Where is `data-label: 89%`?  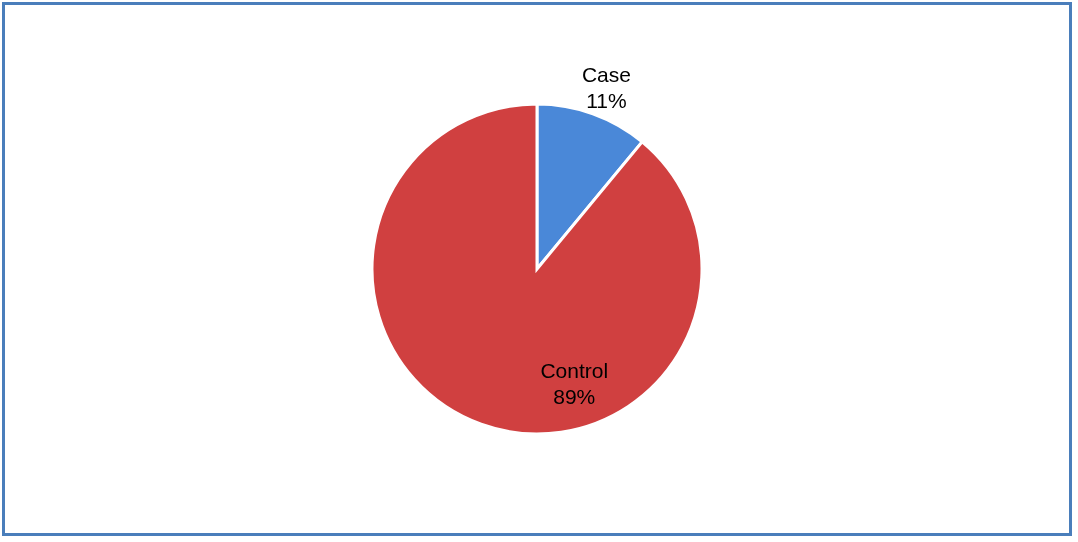
data-label: 89% is located at coordinates (574, 397).